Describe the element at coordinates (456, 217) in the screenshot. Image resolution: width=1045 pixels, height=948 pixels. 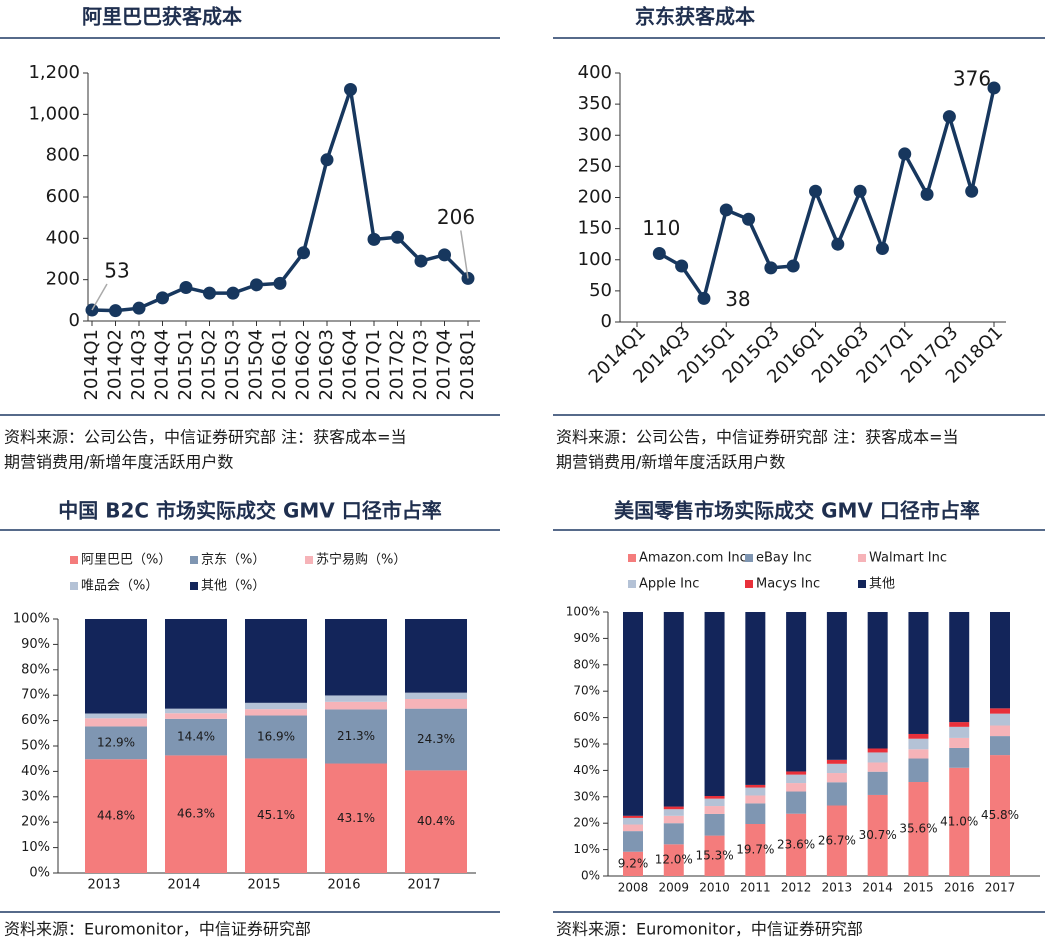
I see `data-label: 206` at that location.